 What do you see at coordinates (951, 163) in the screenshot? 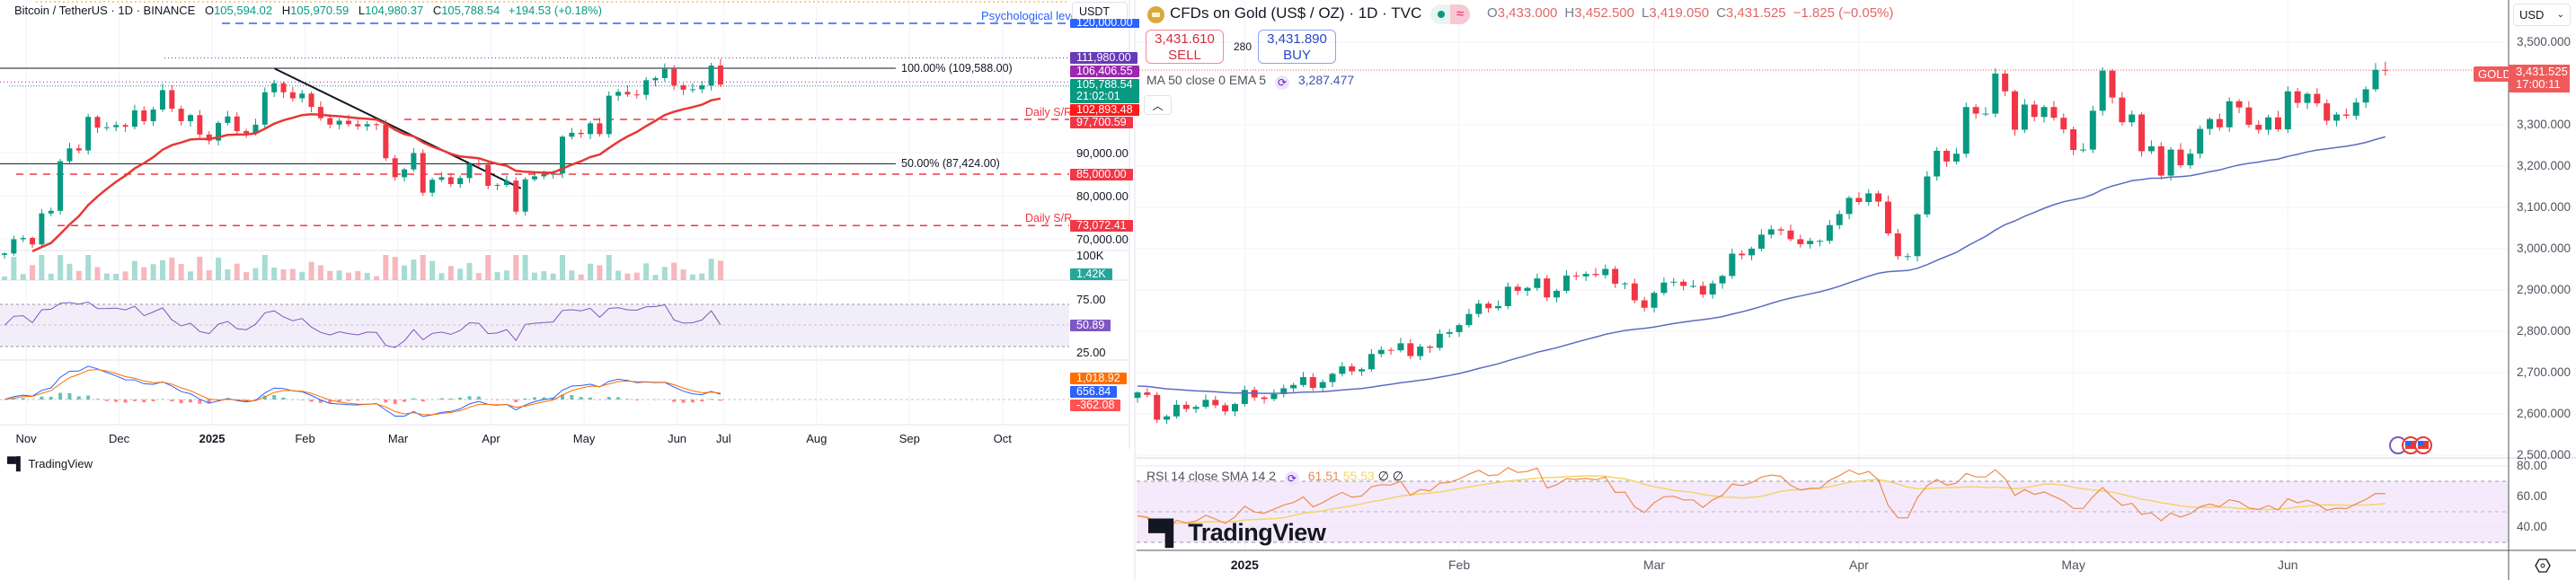
I see `fib-50-label: 50.00% (87,424.00)` at bounding box center [951, 163].